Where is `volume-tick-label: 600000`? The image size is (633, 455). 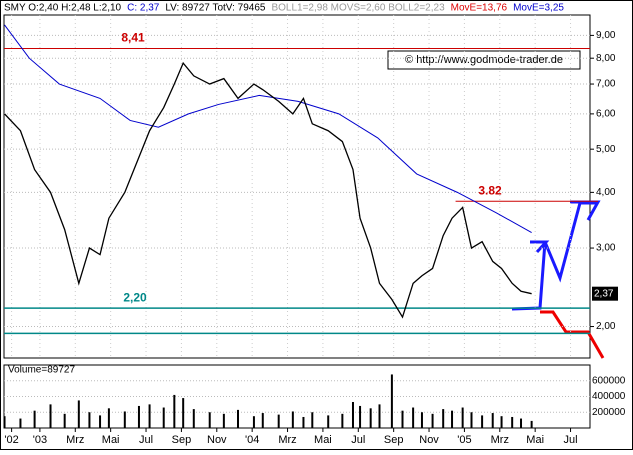 volume-tick-label: 600000 is located at coordinates (609, 380).